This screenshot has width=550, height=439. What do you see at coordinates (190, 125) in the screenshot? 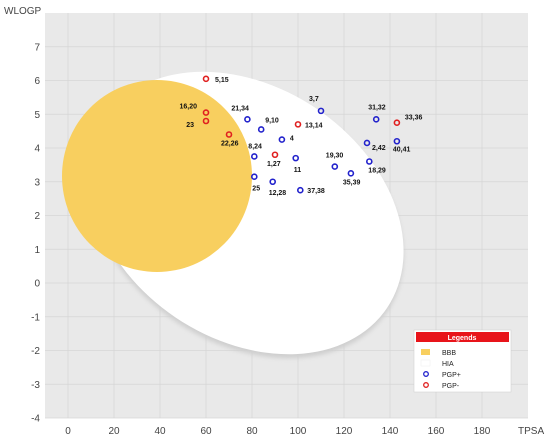
I see `point-label: 23` at bounding box center [190, 125].